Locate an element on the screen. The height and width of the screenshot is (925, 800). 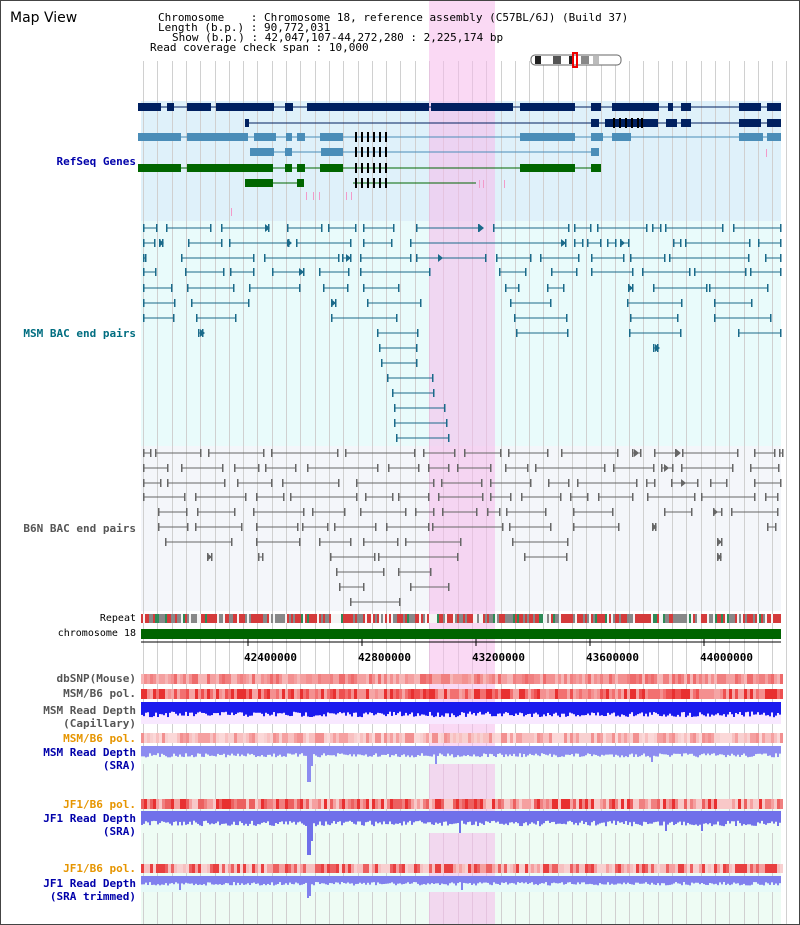
bac-arrow-marker is located at coordinates (636, 453).